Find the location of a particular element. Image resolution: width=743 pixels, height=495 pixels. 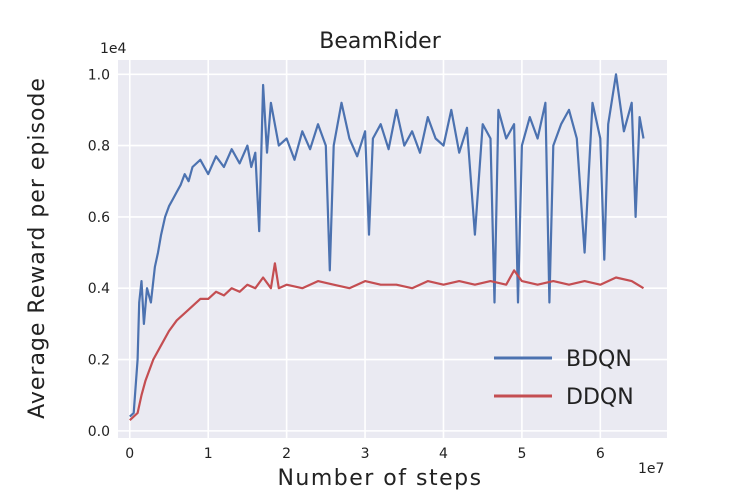

x-tick-label: 4 is located at coordinates (443, 454).